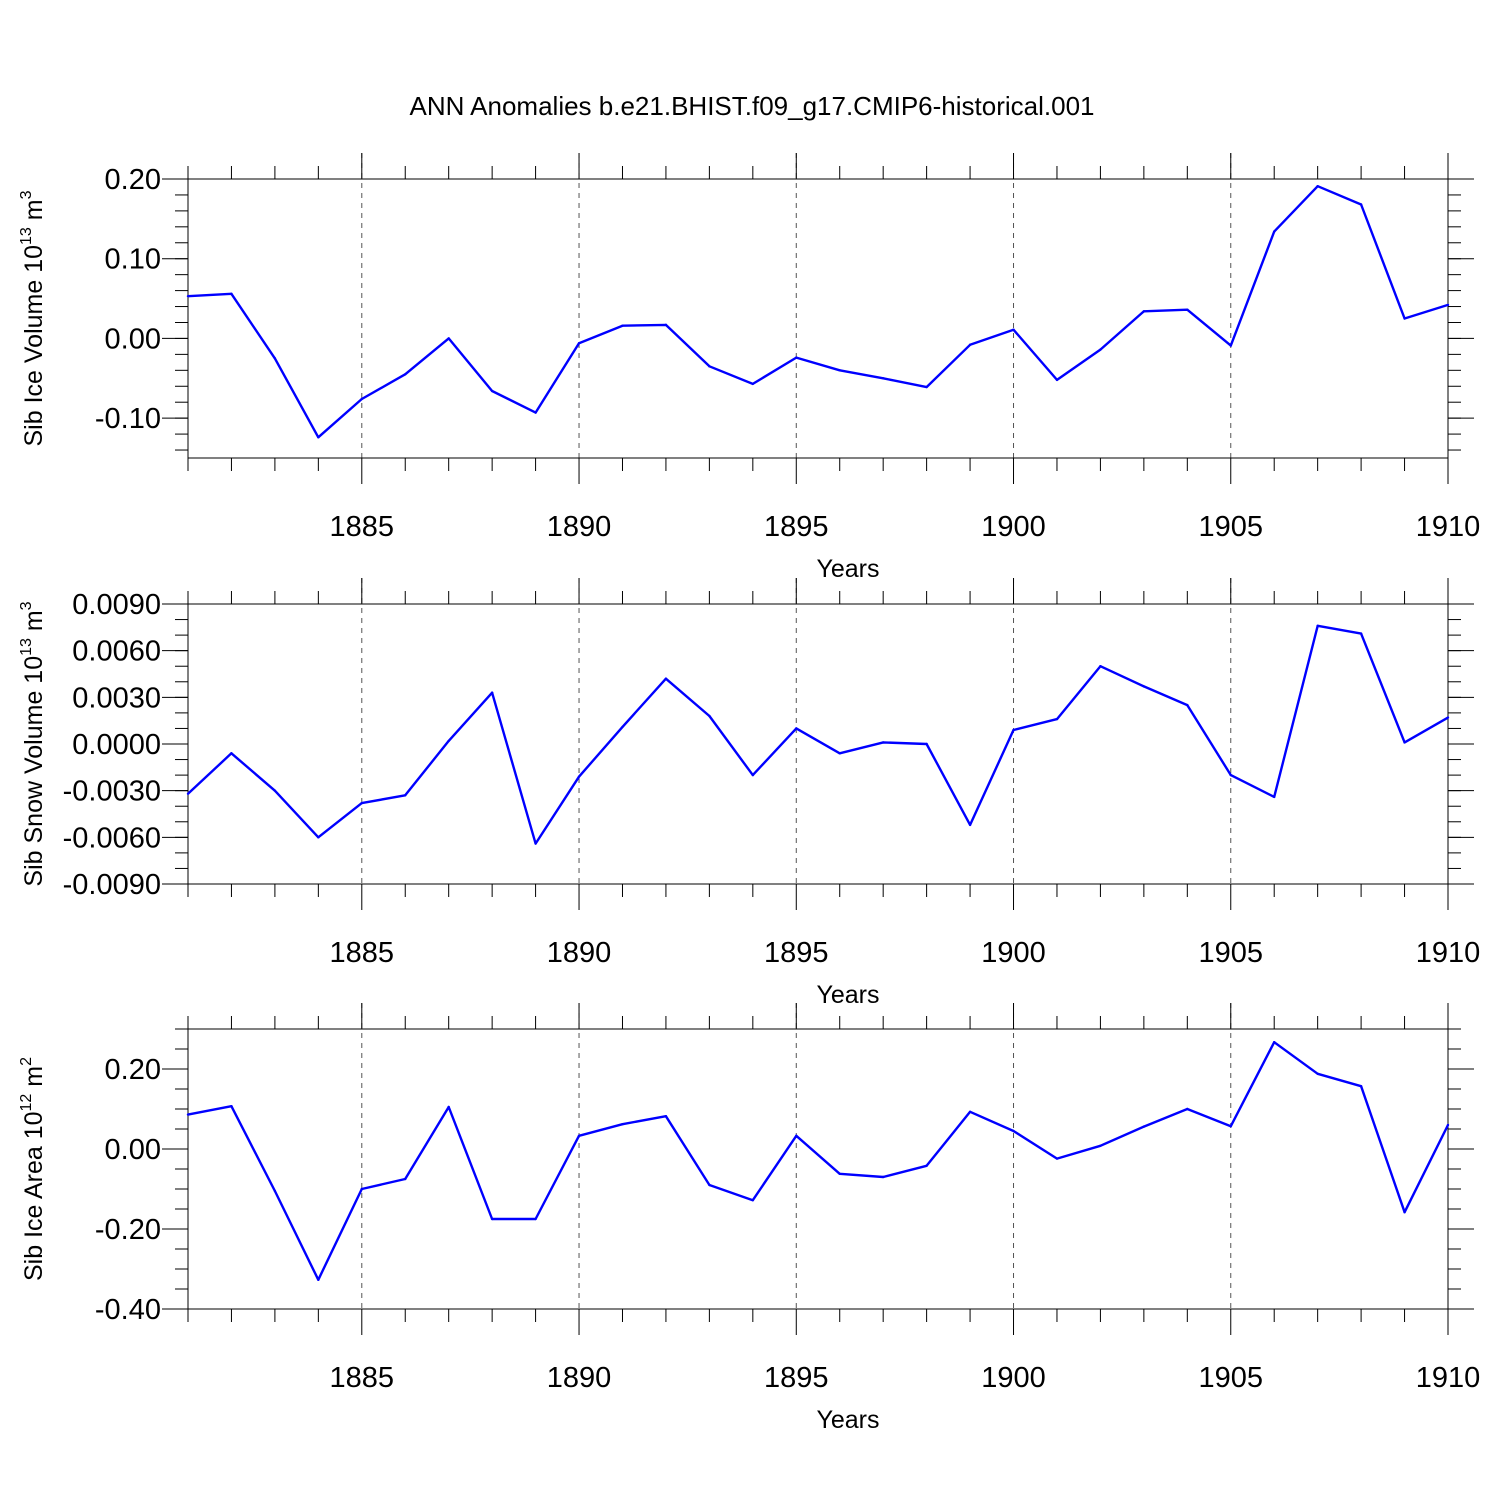 This screenshot has width=1500, height=1500. What do you see at coordinates (33, 1169) in the screenshot?
I see `y-axis-label: Sib Ice Area 1012 m2` at bounding box center [33, 1169].